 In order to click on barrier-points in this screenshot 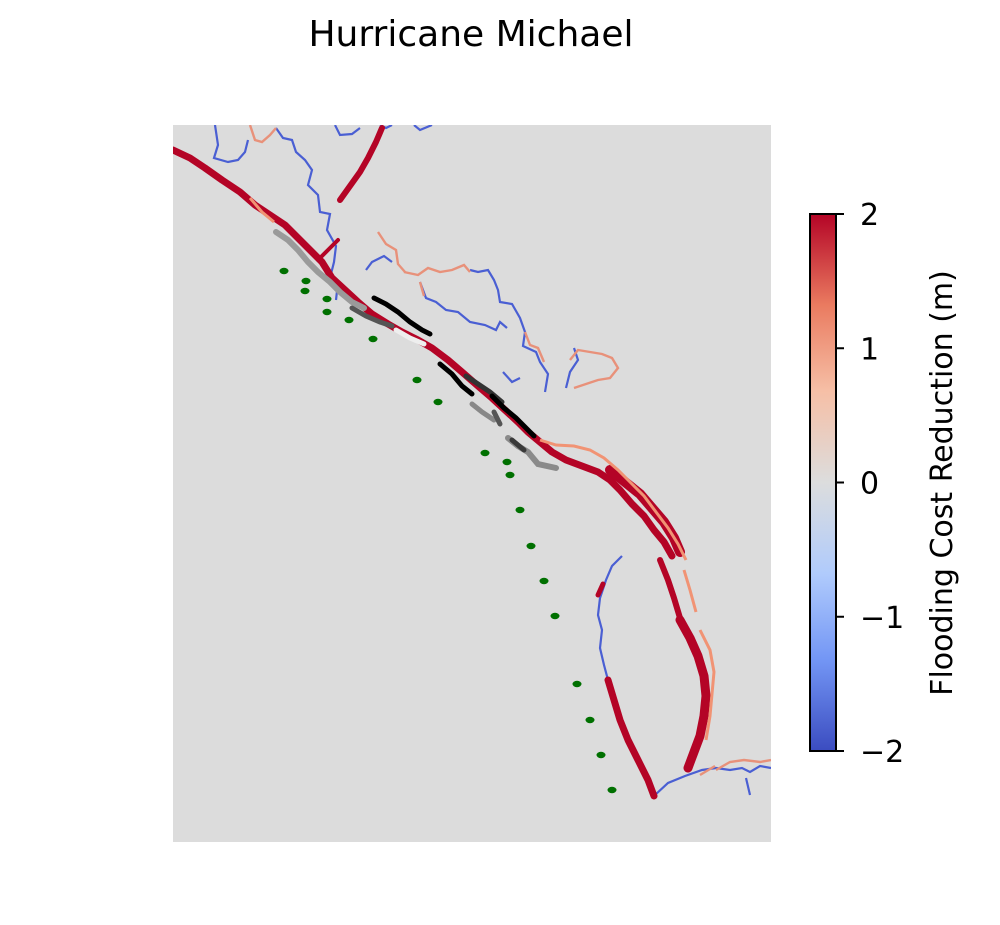, I will do `click(416, 350)`.